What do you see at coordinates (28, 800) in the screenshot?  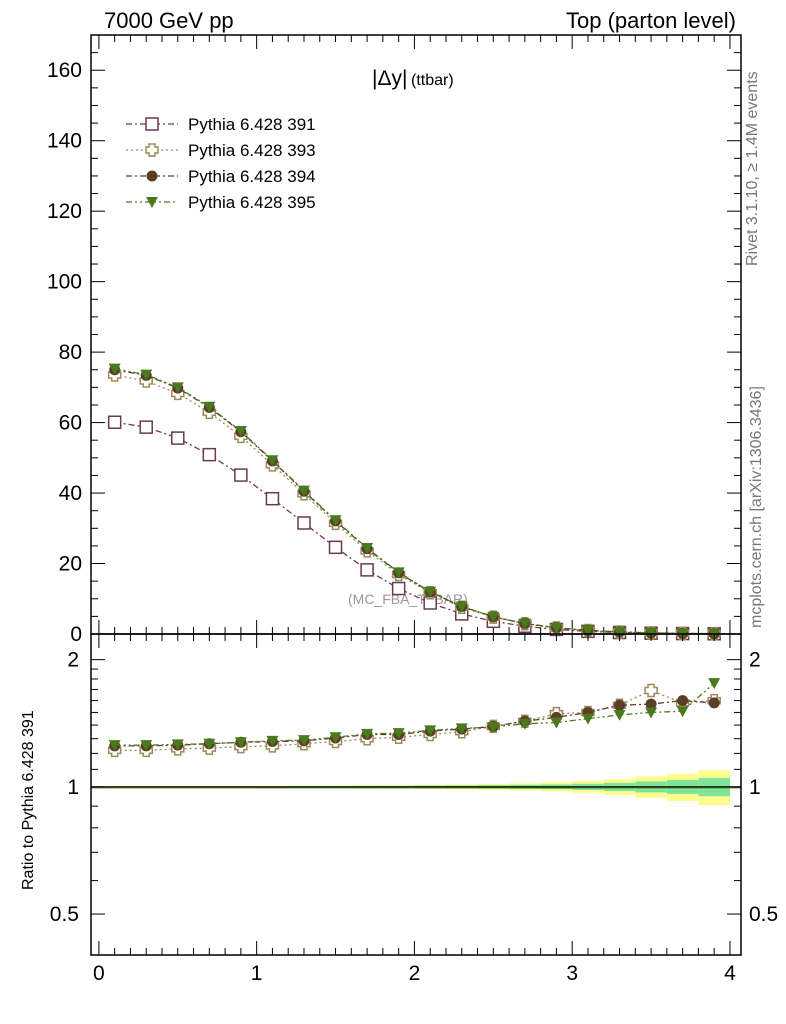 I see `ratio-ylabel: Ratio to Pythia 6.428 391` at bounding box center [28, 800].